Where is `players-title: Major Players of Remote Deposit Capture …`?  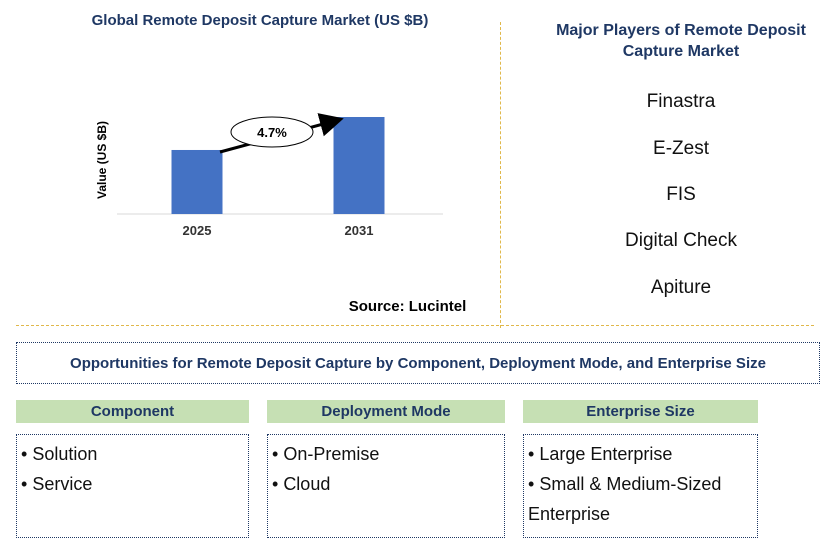 players-title: Major Players of Remote Deposit Capture … is located at coordinates (681, 41).